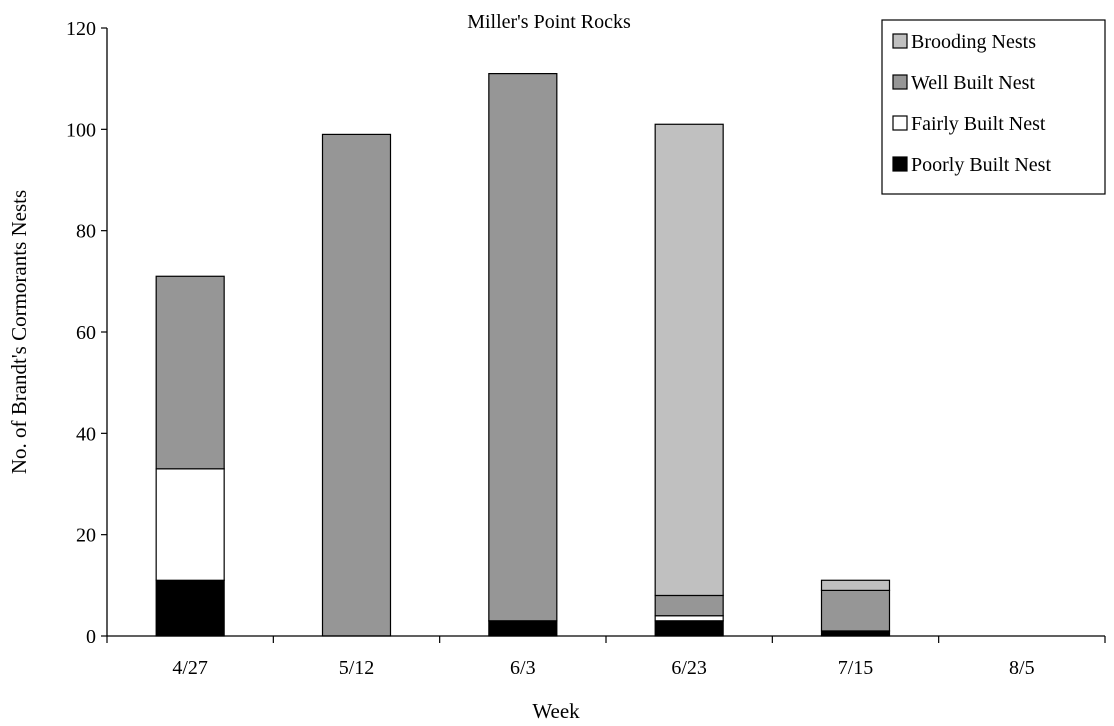 Image resolution: width=1114 pixels, height=726 pixels. Describe the element at coordinates (86, 536) in the screenshot. I see `y-tick-label: 20` at that location.